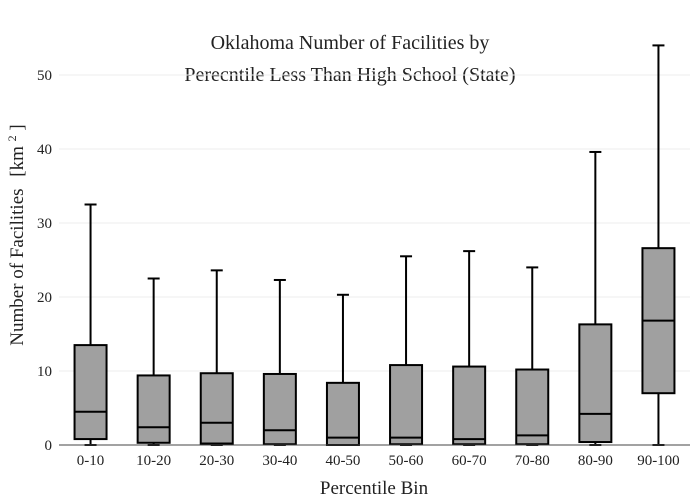 The image size is (700, 500). Describe the element at coordinates (49, 446) in the screenshot. I see `y-tick-label-0: 0` at that location.